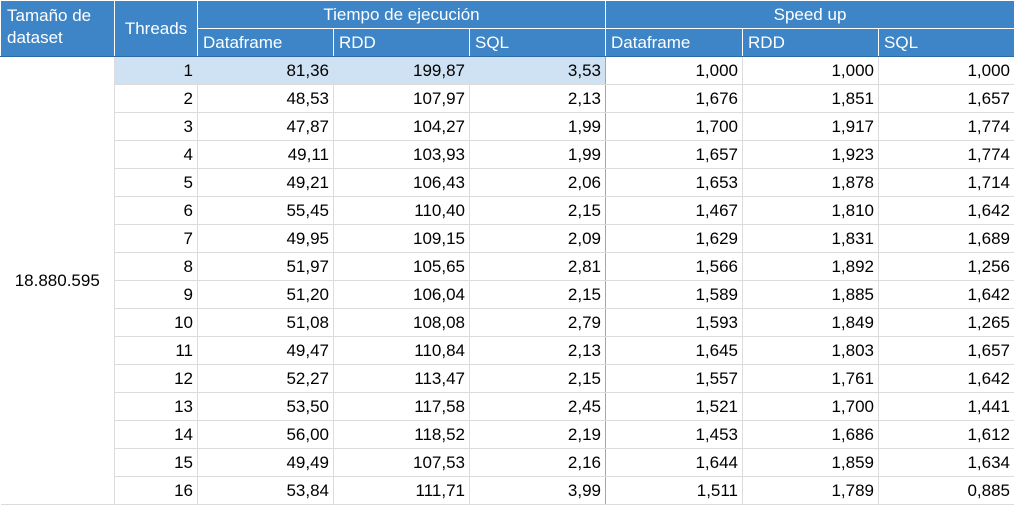  What do you see at coordinates (402, 15) in the screenshot?
I see `header-execution-time: Tiempo de ejecución` at bounding box center [402, 15].